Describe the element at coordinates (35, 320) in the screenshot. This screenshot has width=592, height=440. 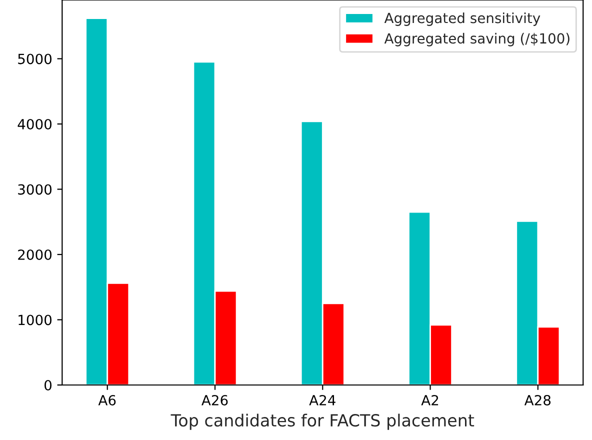
I see `y-tick-label: 1000` at that location.